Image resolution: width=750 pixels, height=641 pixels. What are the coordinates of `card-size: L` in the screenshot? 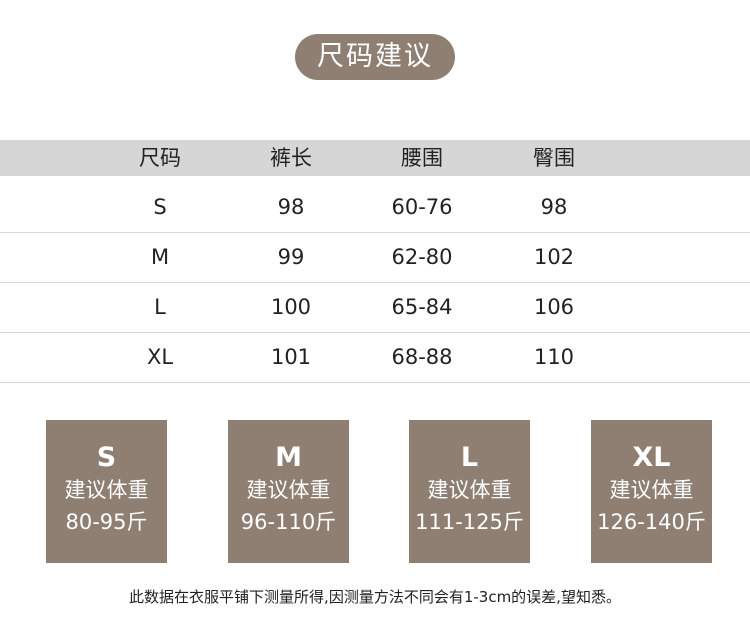 It's located at (469, 457).